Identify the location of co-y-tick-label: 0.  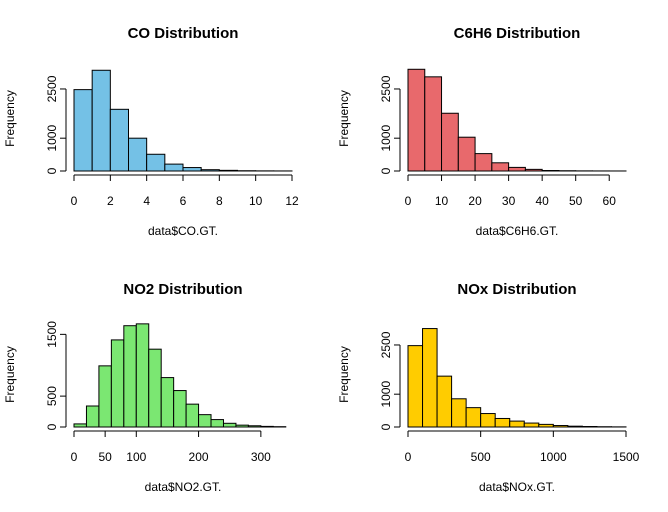
(52, 170).